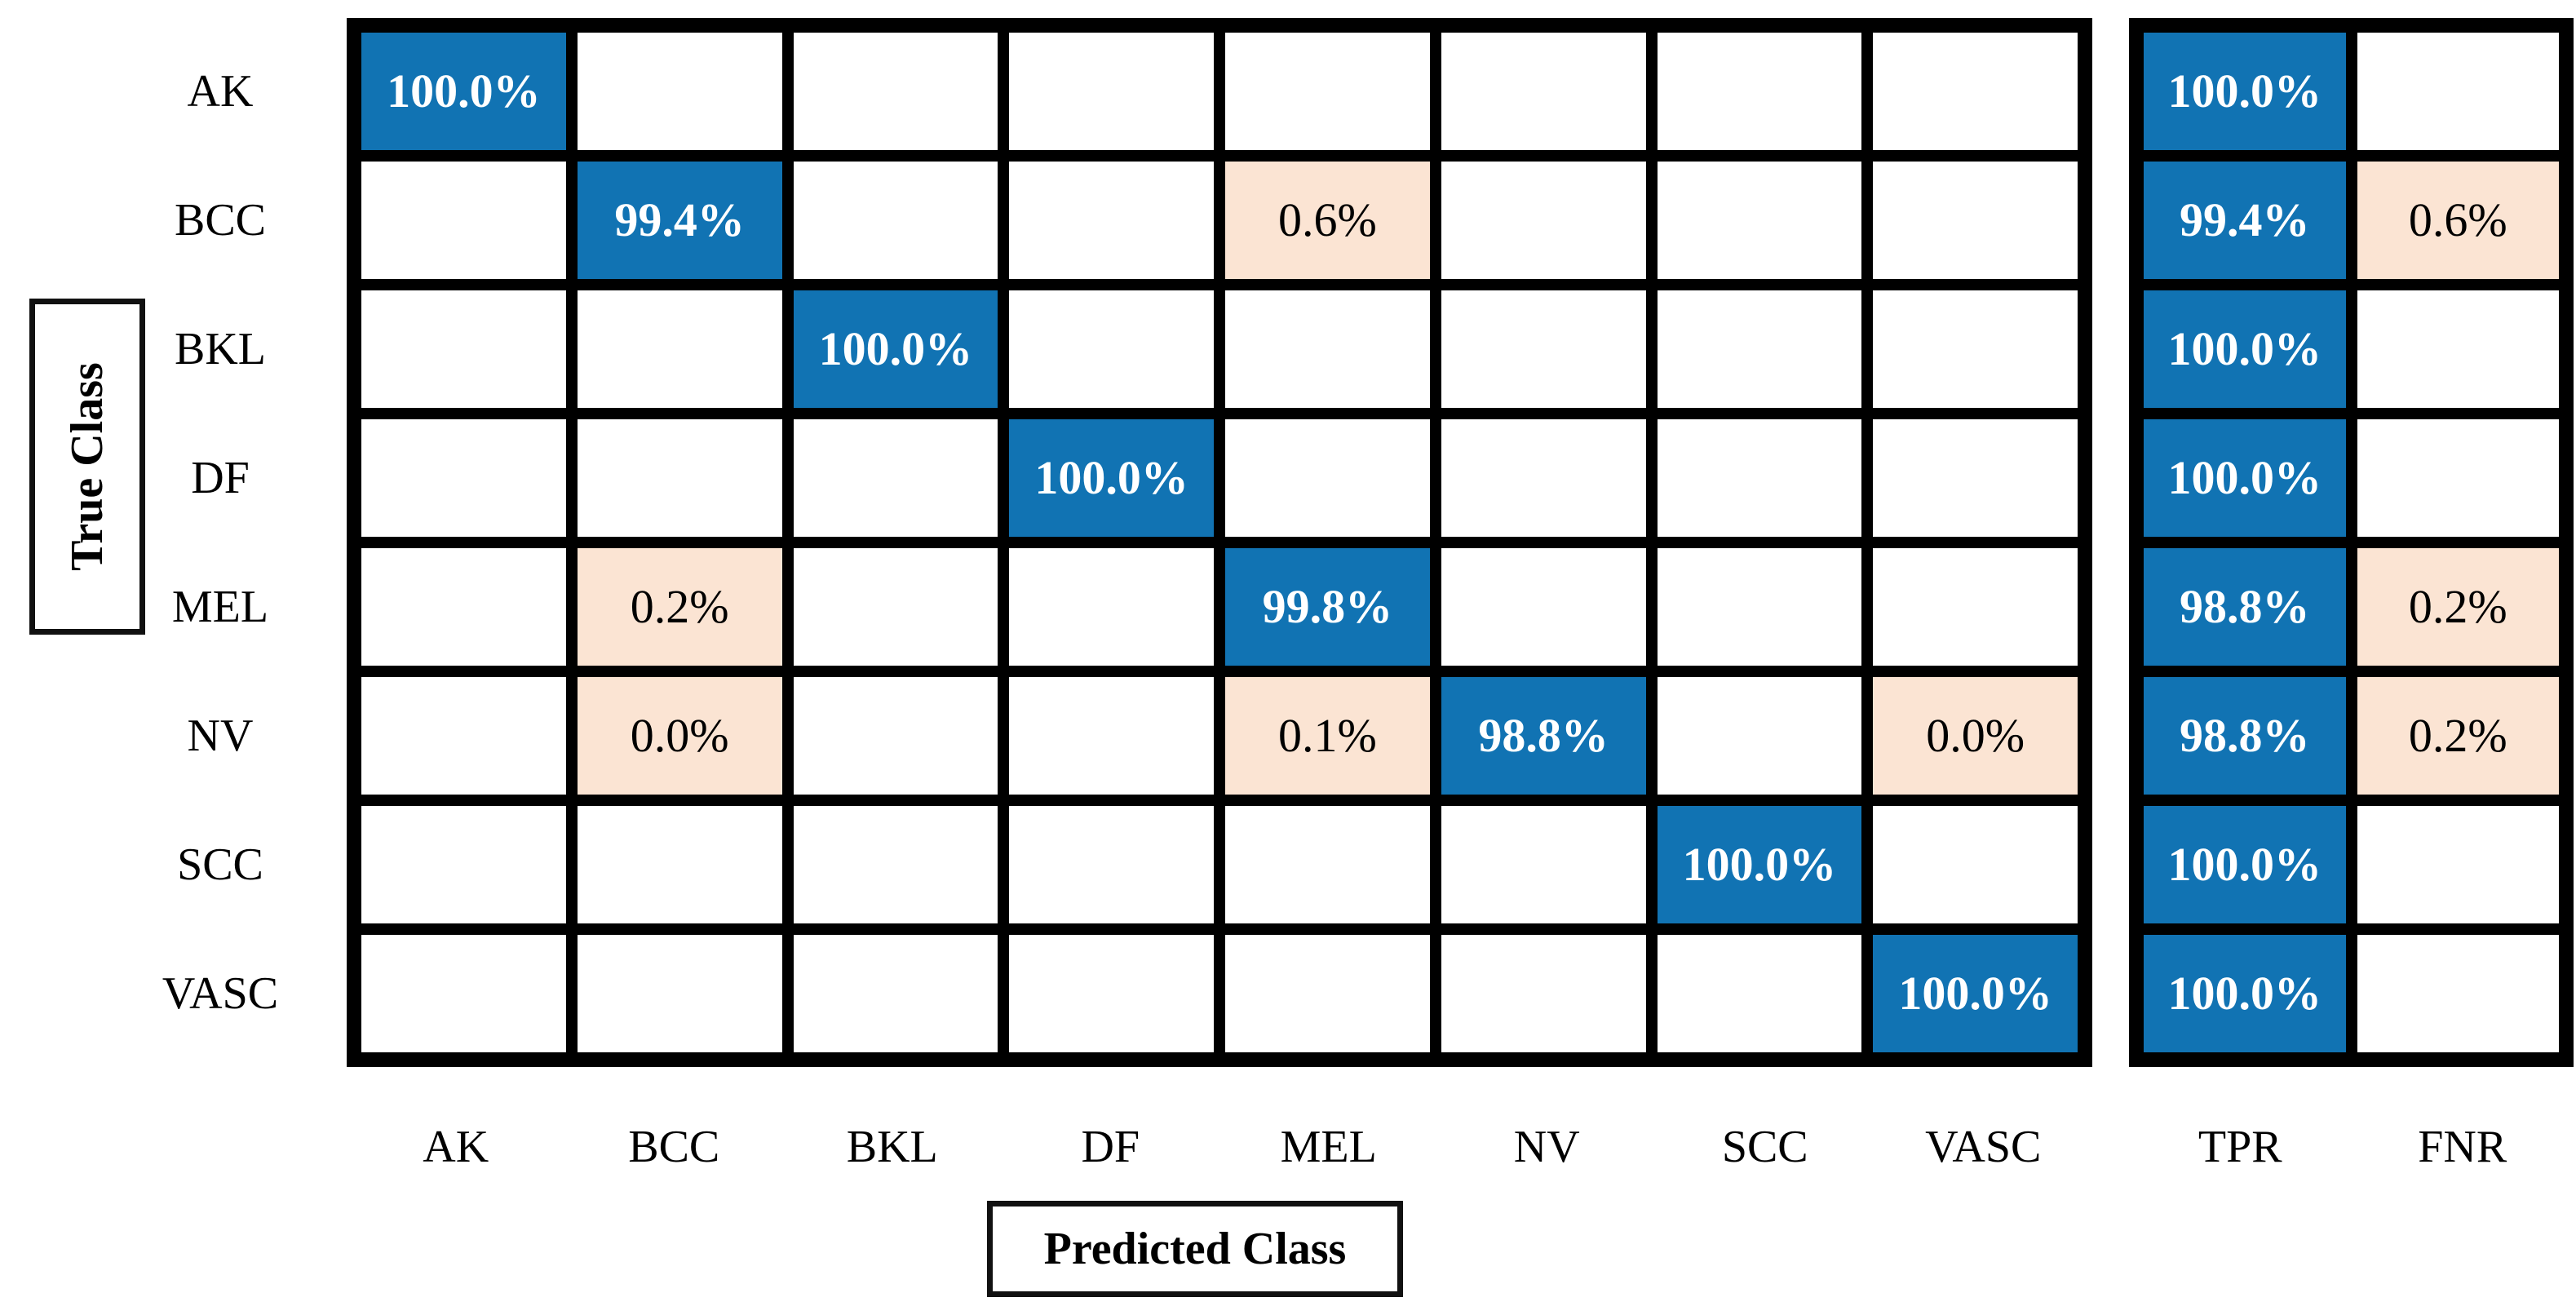 This screenshot has height=1315, width=2576. What do you see at coordinates (1975, 91) in the screenshot?
I see `cell-AK-VASC` at bounding box center [1975, 91].